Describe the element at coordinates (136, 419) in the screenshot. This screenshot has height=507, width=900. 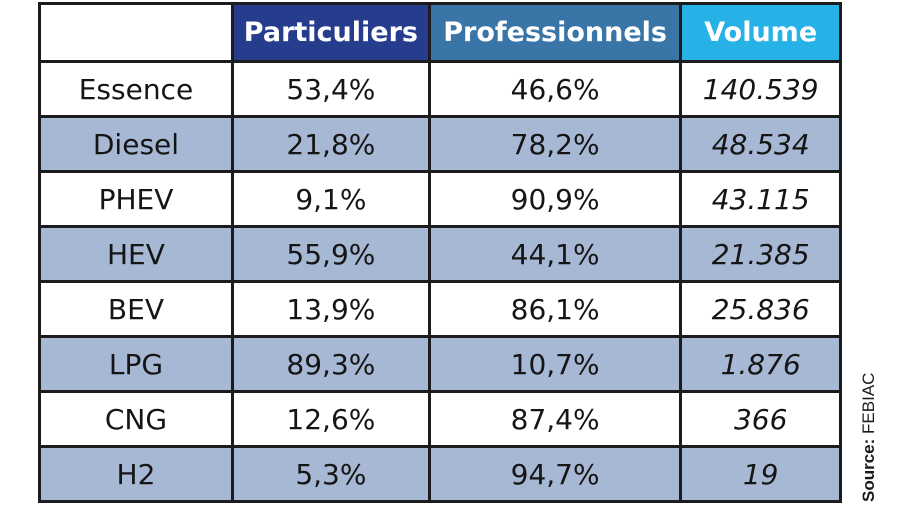
I see `fuel-type-cell: CNG` at that location.